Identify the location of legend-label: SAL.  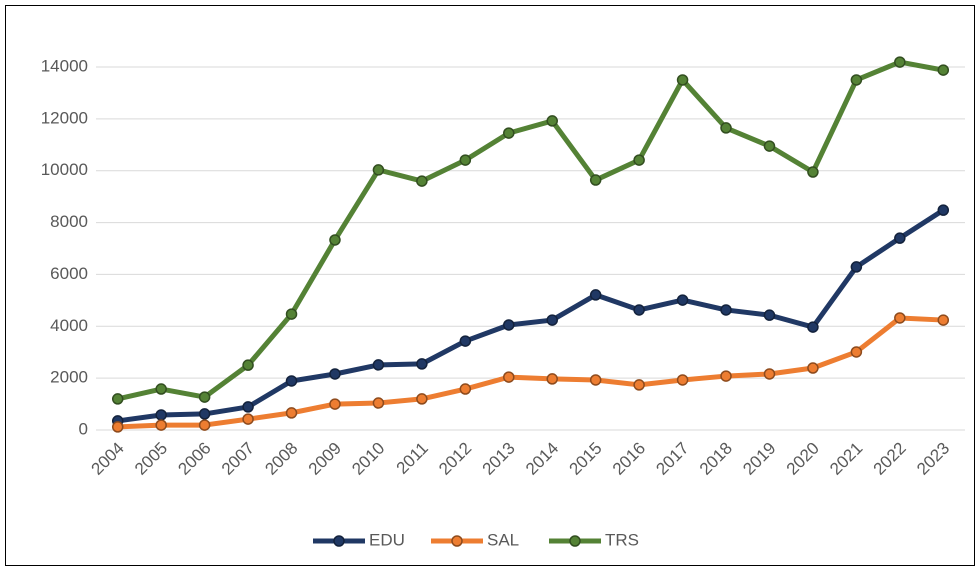
(503, 539).